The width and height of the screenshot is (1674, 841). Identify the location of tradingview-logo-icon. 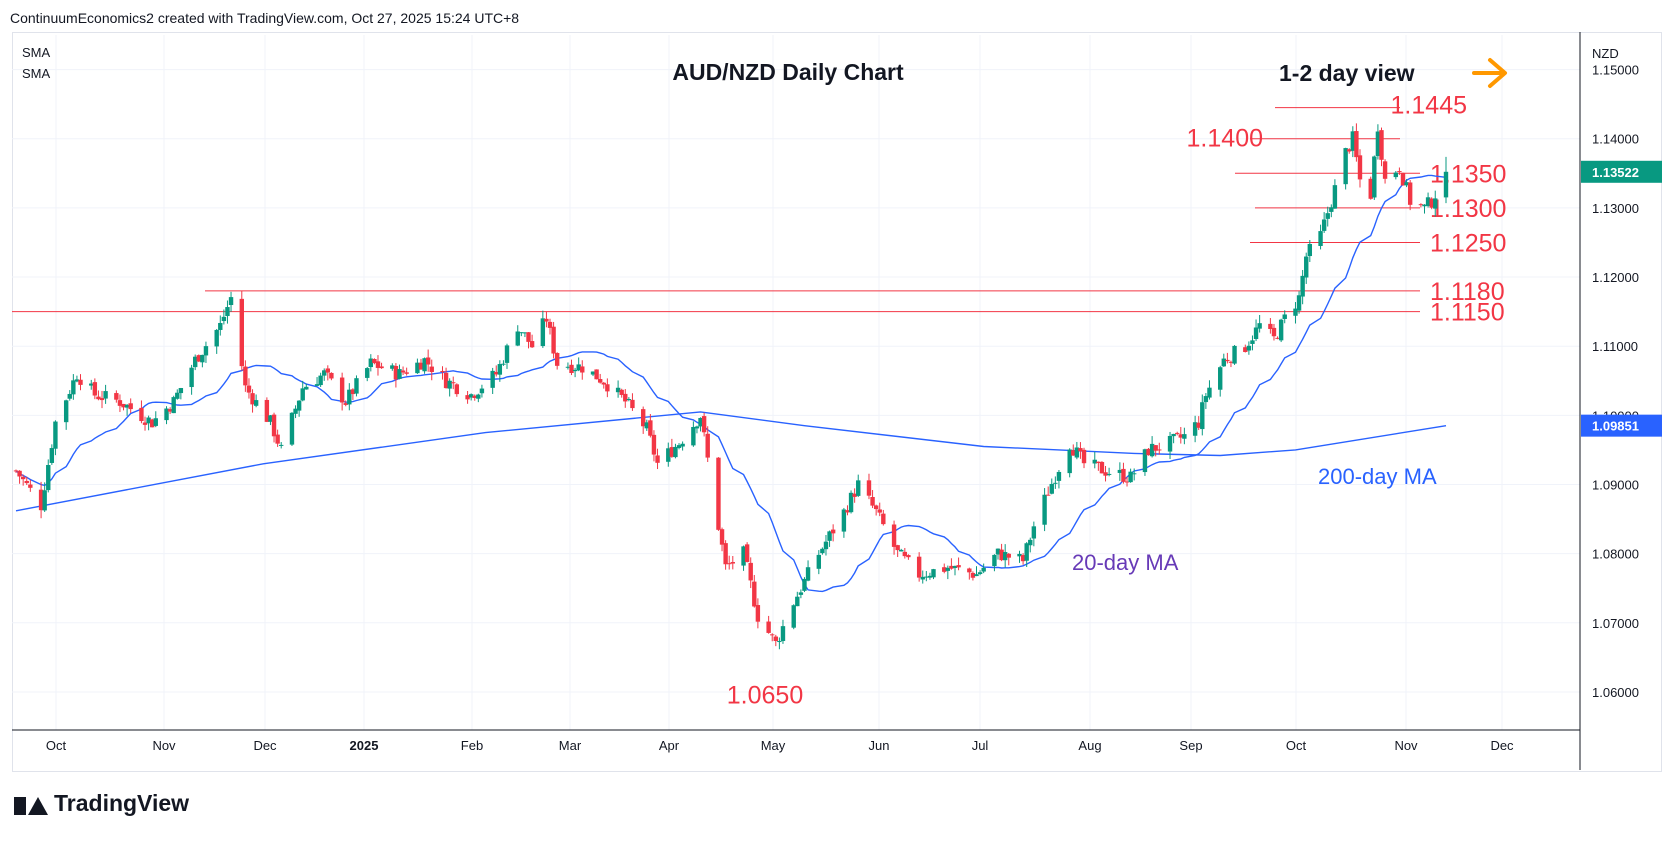
(31, 804).